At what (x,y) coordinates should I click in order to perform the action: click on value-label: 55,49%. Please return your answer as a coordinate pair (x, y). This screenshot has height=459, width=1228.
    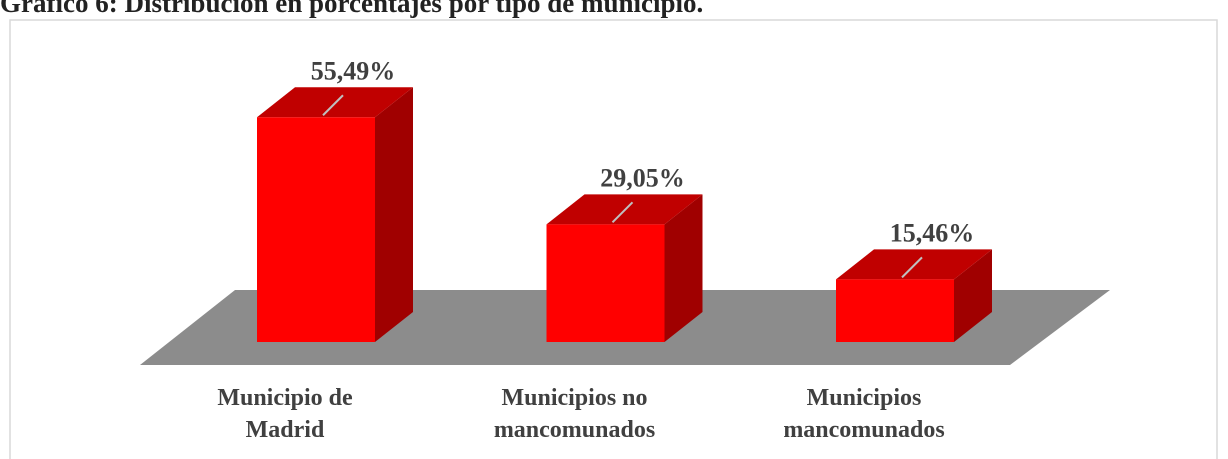
    Looking at the image, I should click on (353, 70).